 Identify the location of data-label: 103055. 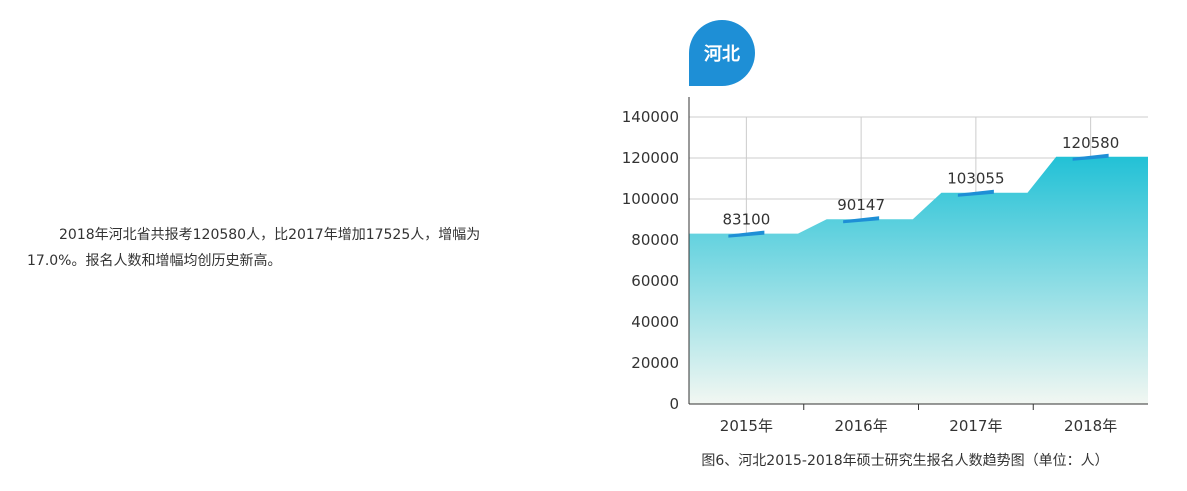
(975, 179).